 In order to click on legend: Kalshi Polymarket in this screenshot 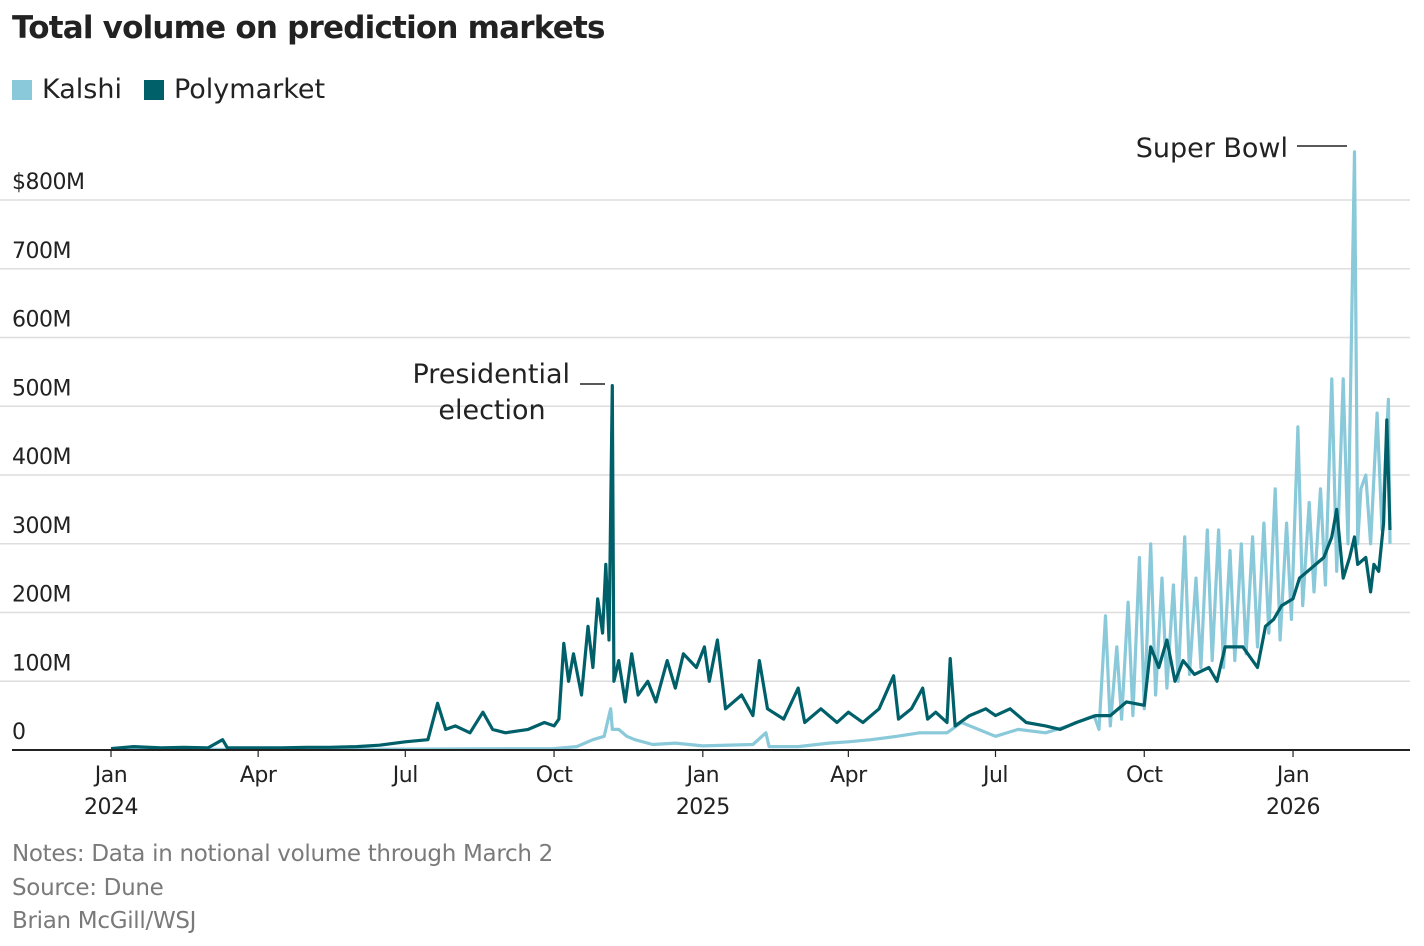, I will do `click(179, 89)`.